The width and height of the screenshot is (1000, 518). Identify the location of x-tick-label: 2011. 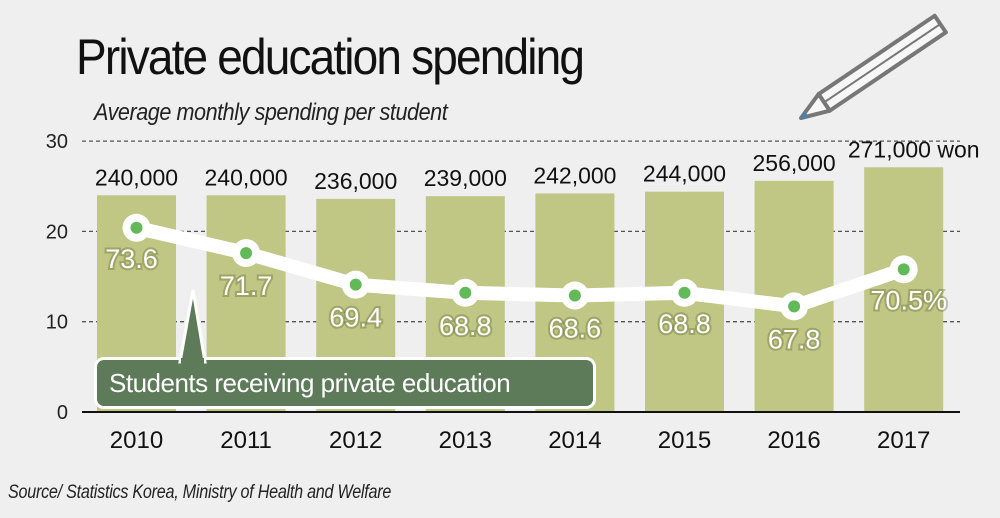
(246, 440).